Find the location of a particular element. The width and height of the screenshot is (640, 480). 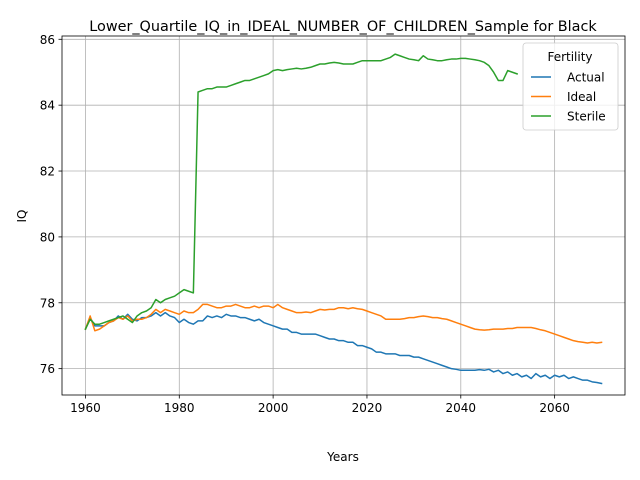

legend: Fertility Actual Ideal Sterile is located at coordinates (570, 86).